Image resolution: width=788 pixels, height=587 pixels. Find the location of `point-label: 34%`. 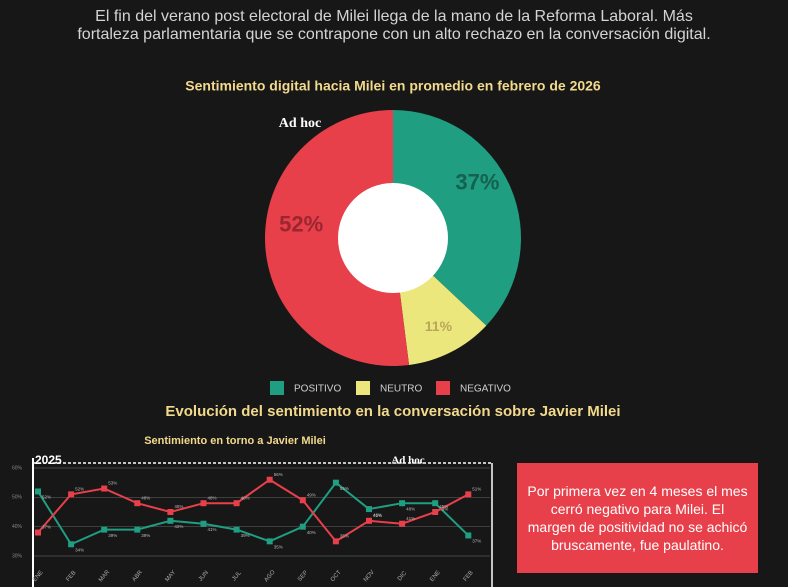

point-label: 34% is located at coordinates (79, 549).